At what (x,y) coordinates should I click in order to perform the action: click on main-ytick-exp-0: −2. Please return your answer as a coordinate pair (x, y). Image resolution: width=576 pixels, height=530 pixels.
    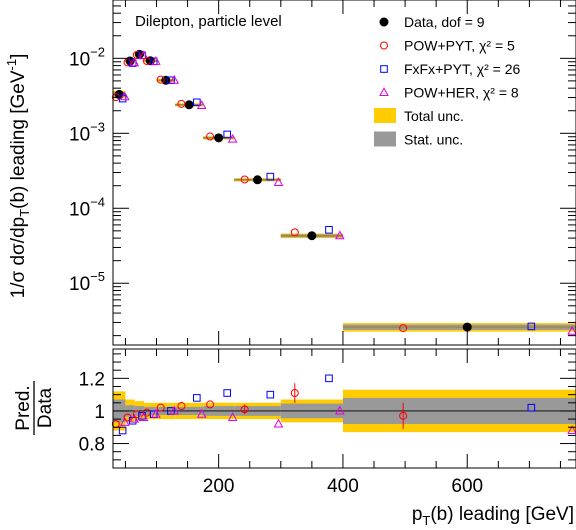
    Looking at the image, I should click on (97, 51).